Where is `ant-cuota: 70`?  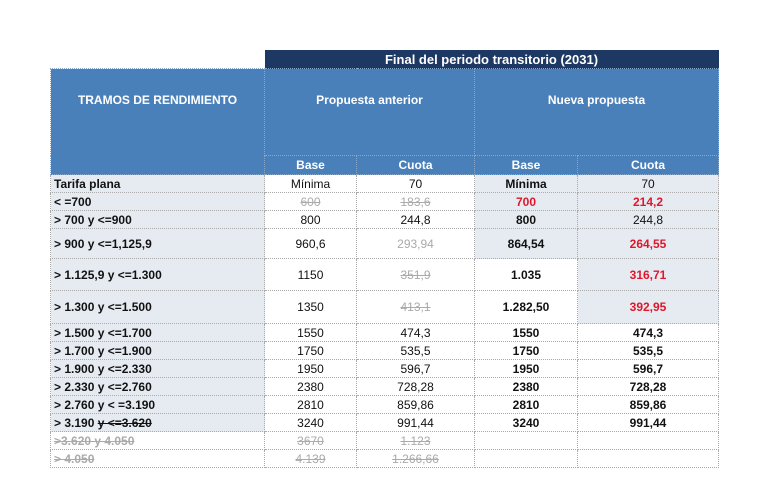
ant-cuota: 70 is located at coordinates (415, 183).